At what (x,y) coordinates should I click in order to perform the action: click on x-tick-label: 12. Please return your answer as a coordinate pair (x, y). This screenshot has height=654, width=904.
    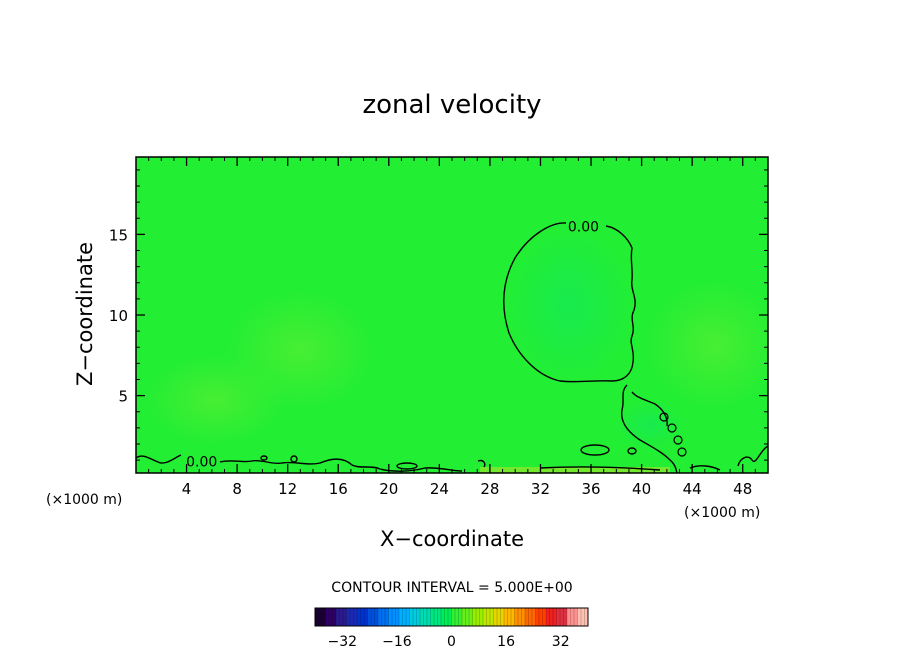
    Looking at the image, I should click on (287, 489).